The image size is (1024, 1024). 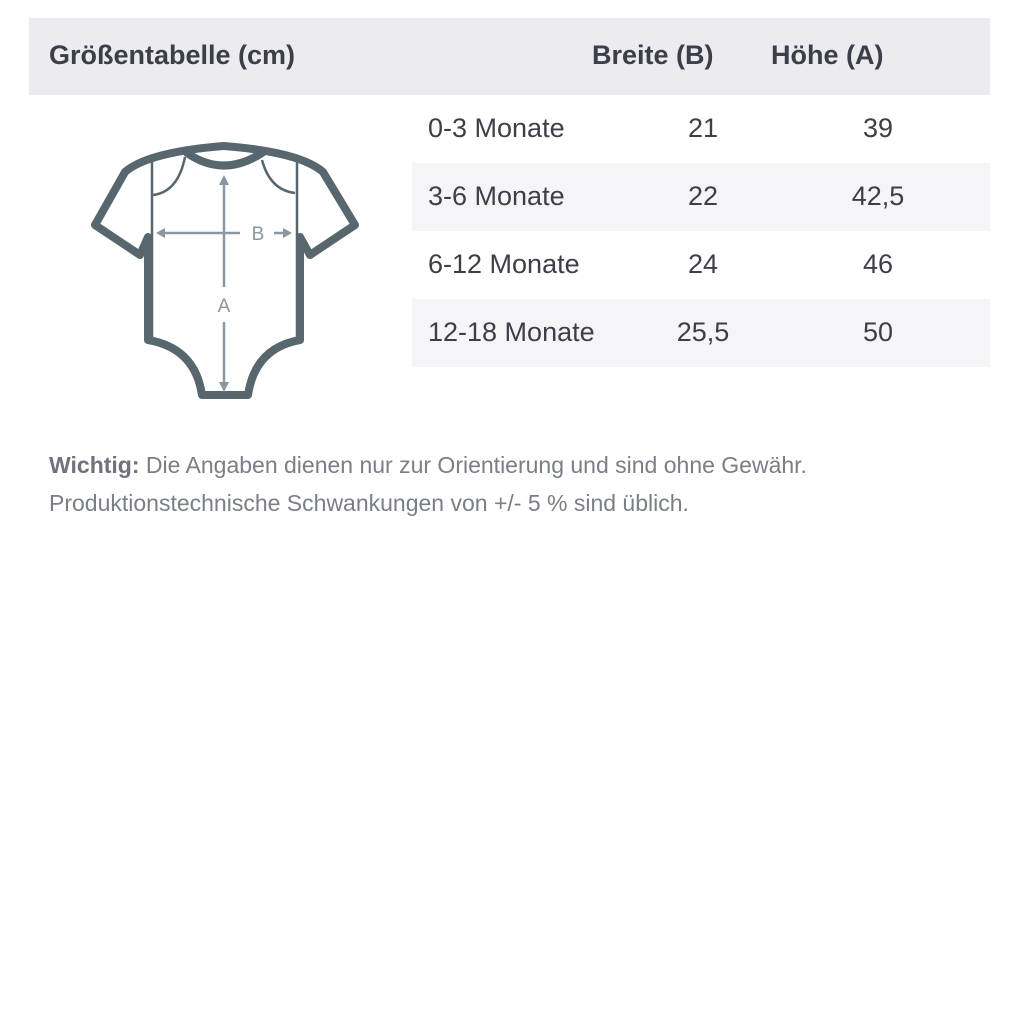 I want to click on height-cell: 46, so click(x=878, y=264).